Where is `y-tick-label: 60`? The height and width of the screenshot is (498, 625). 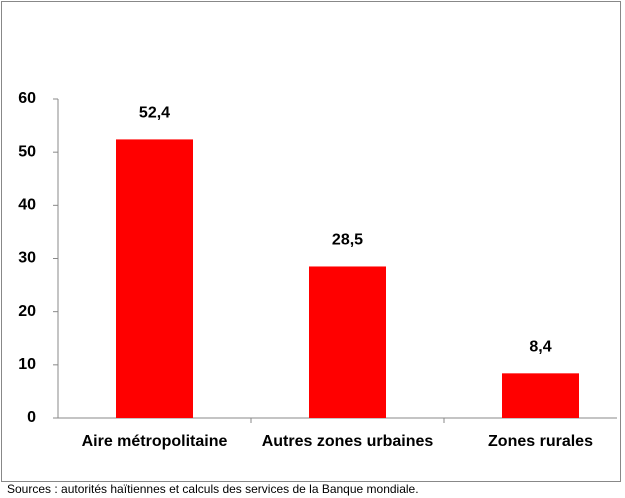 y-tick-label: 60 is located at coordinates (27, 98).